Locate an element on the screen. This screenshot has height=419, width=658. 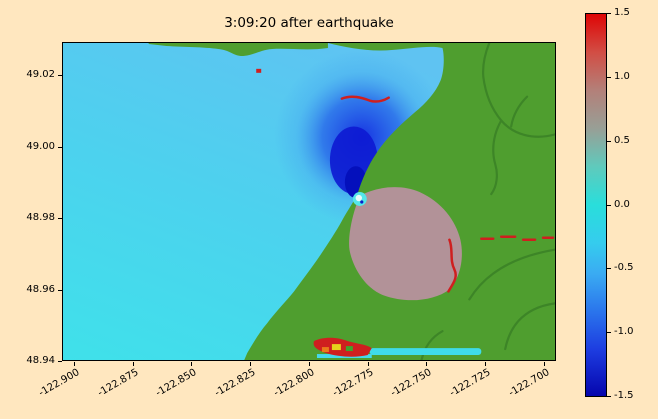
x-tick-text: -122.775 is located at coordinates (353, 383).